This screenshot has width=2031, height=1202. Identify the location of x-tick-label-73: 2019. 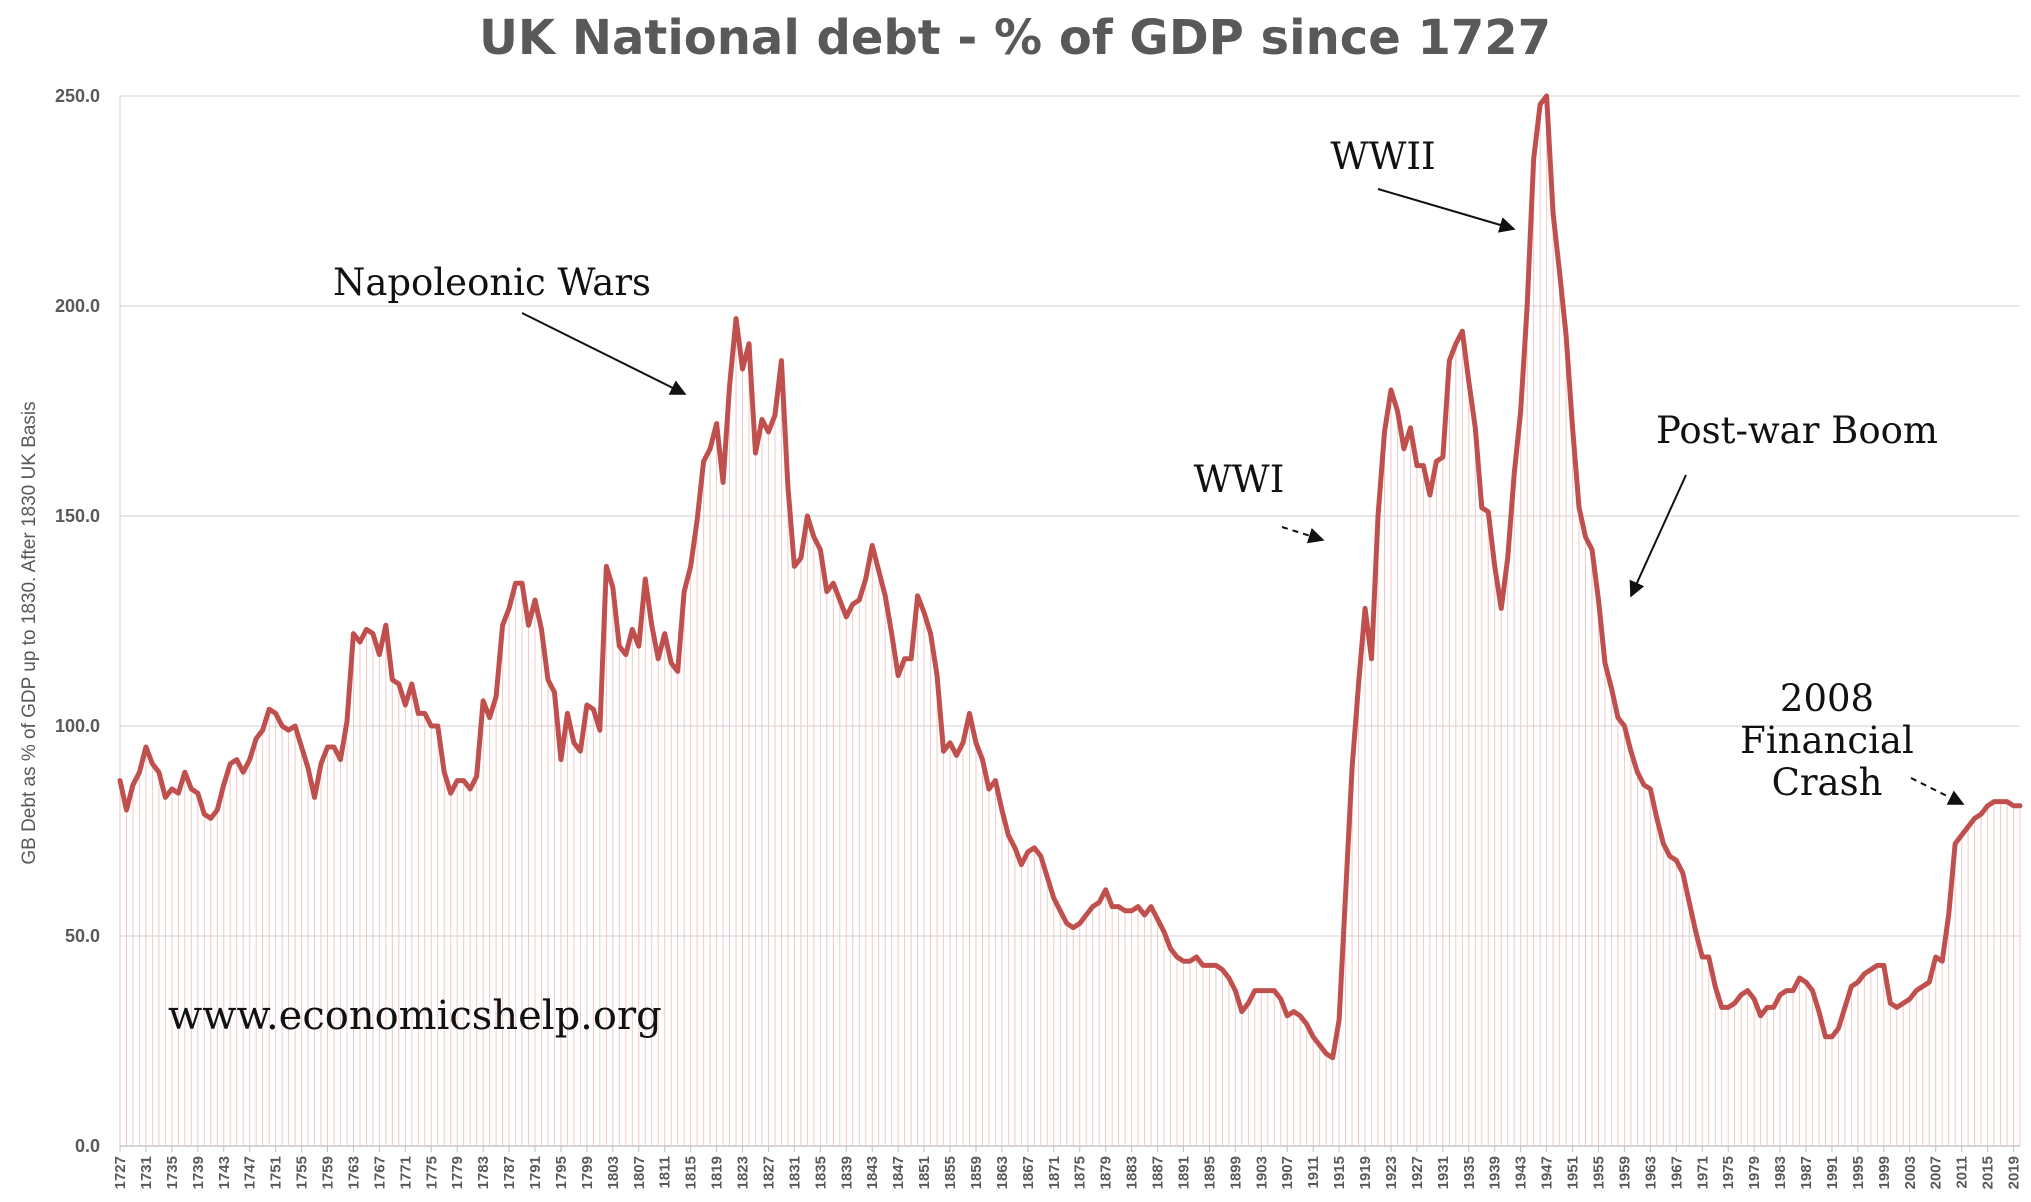
(2014, 1172).